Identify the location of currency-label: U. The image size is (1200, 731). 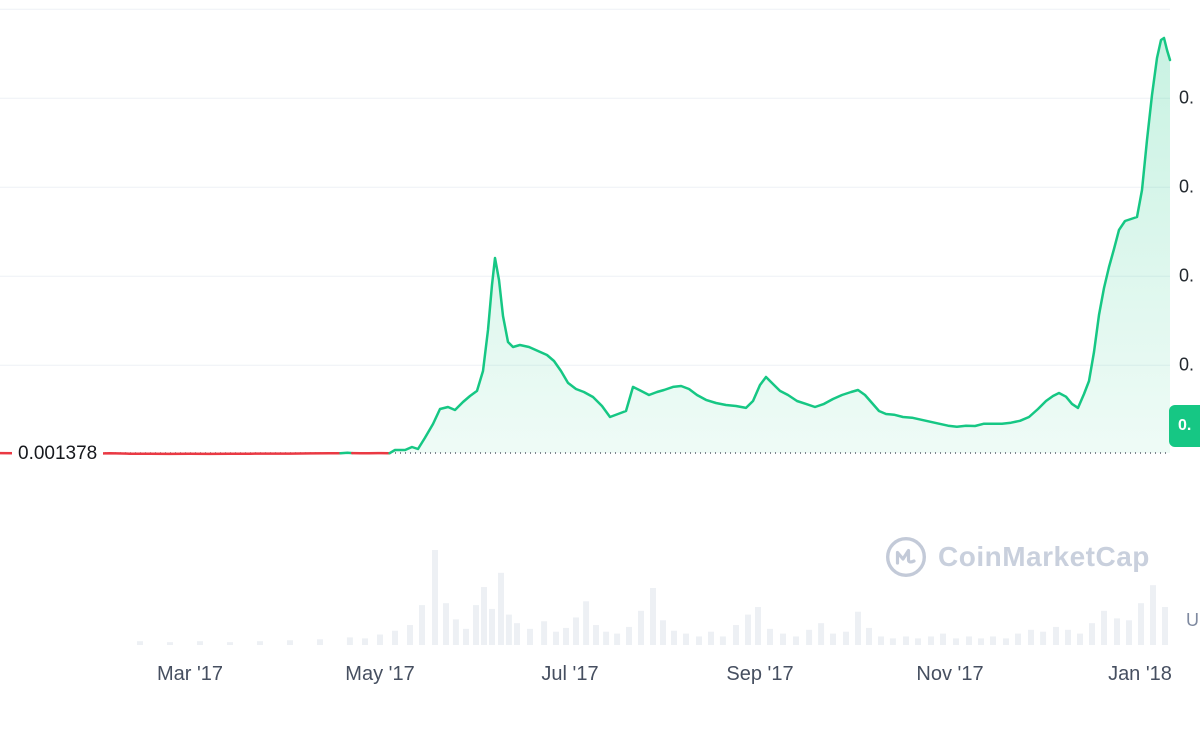
(1192, 620).